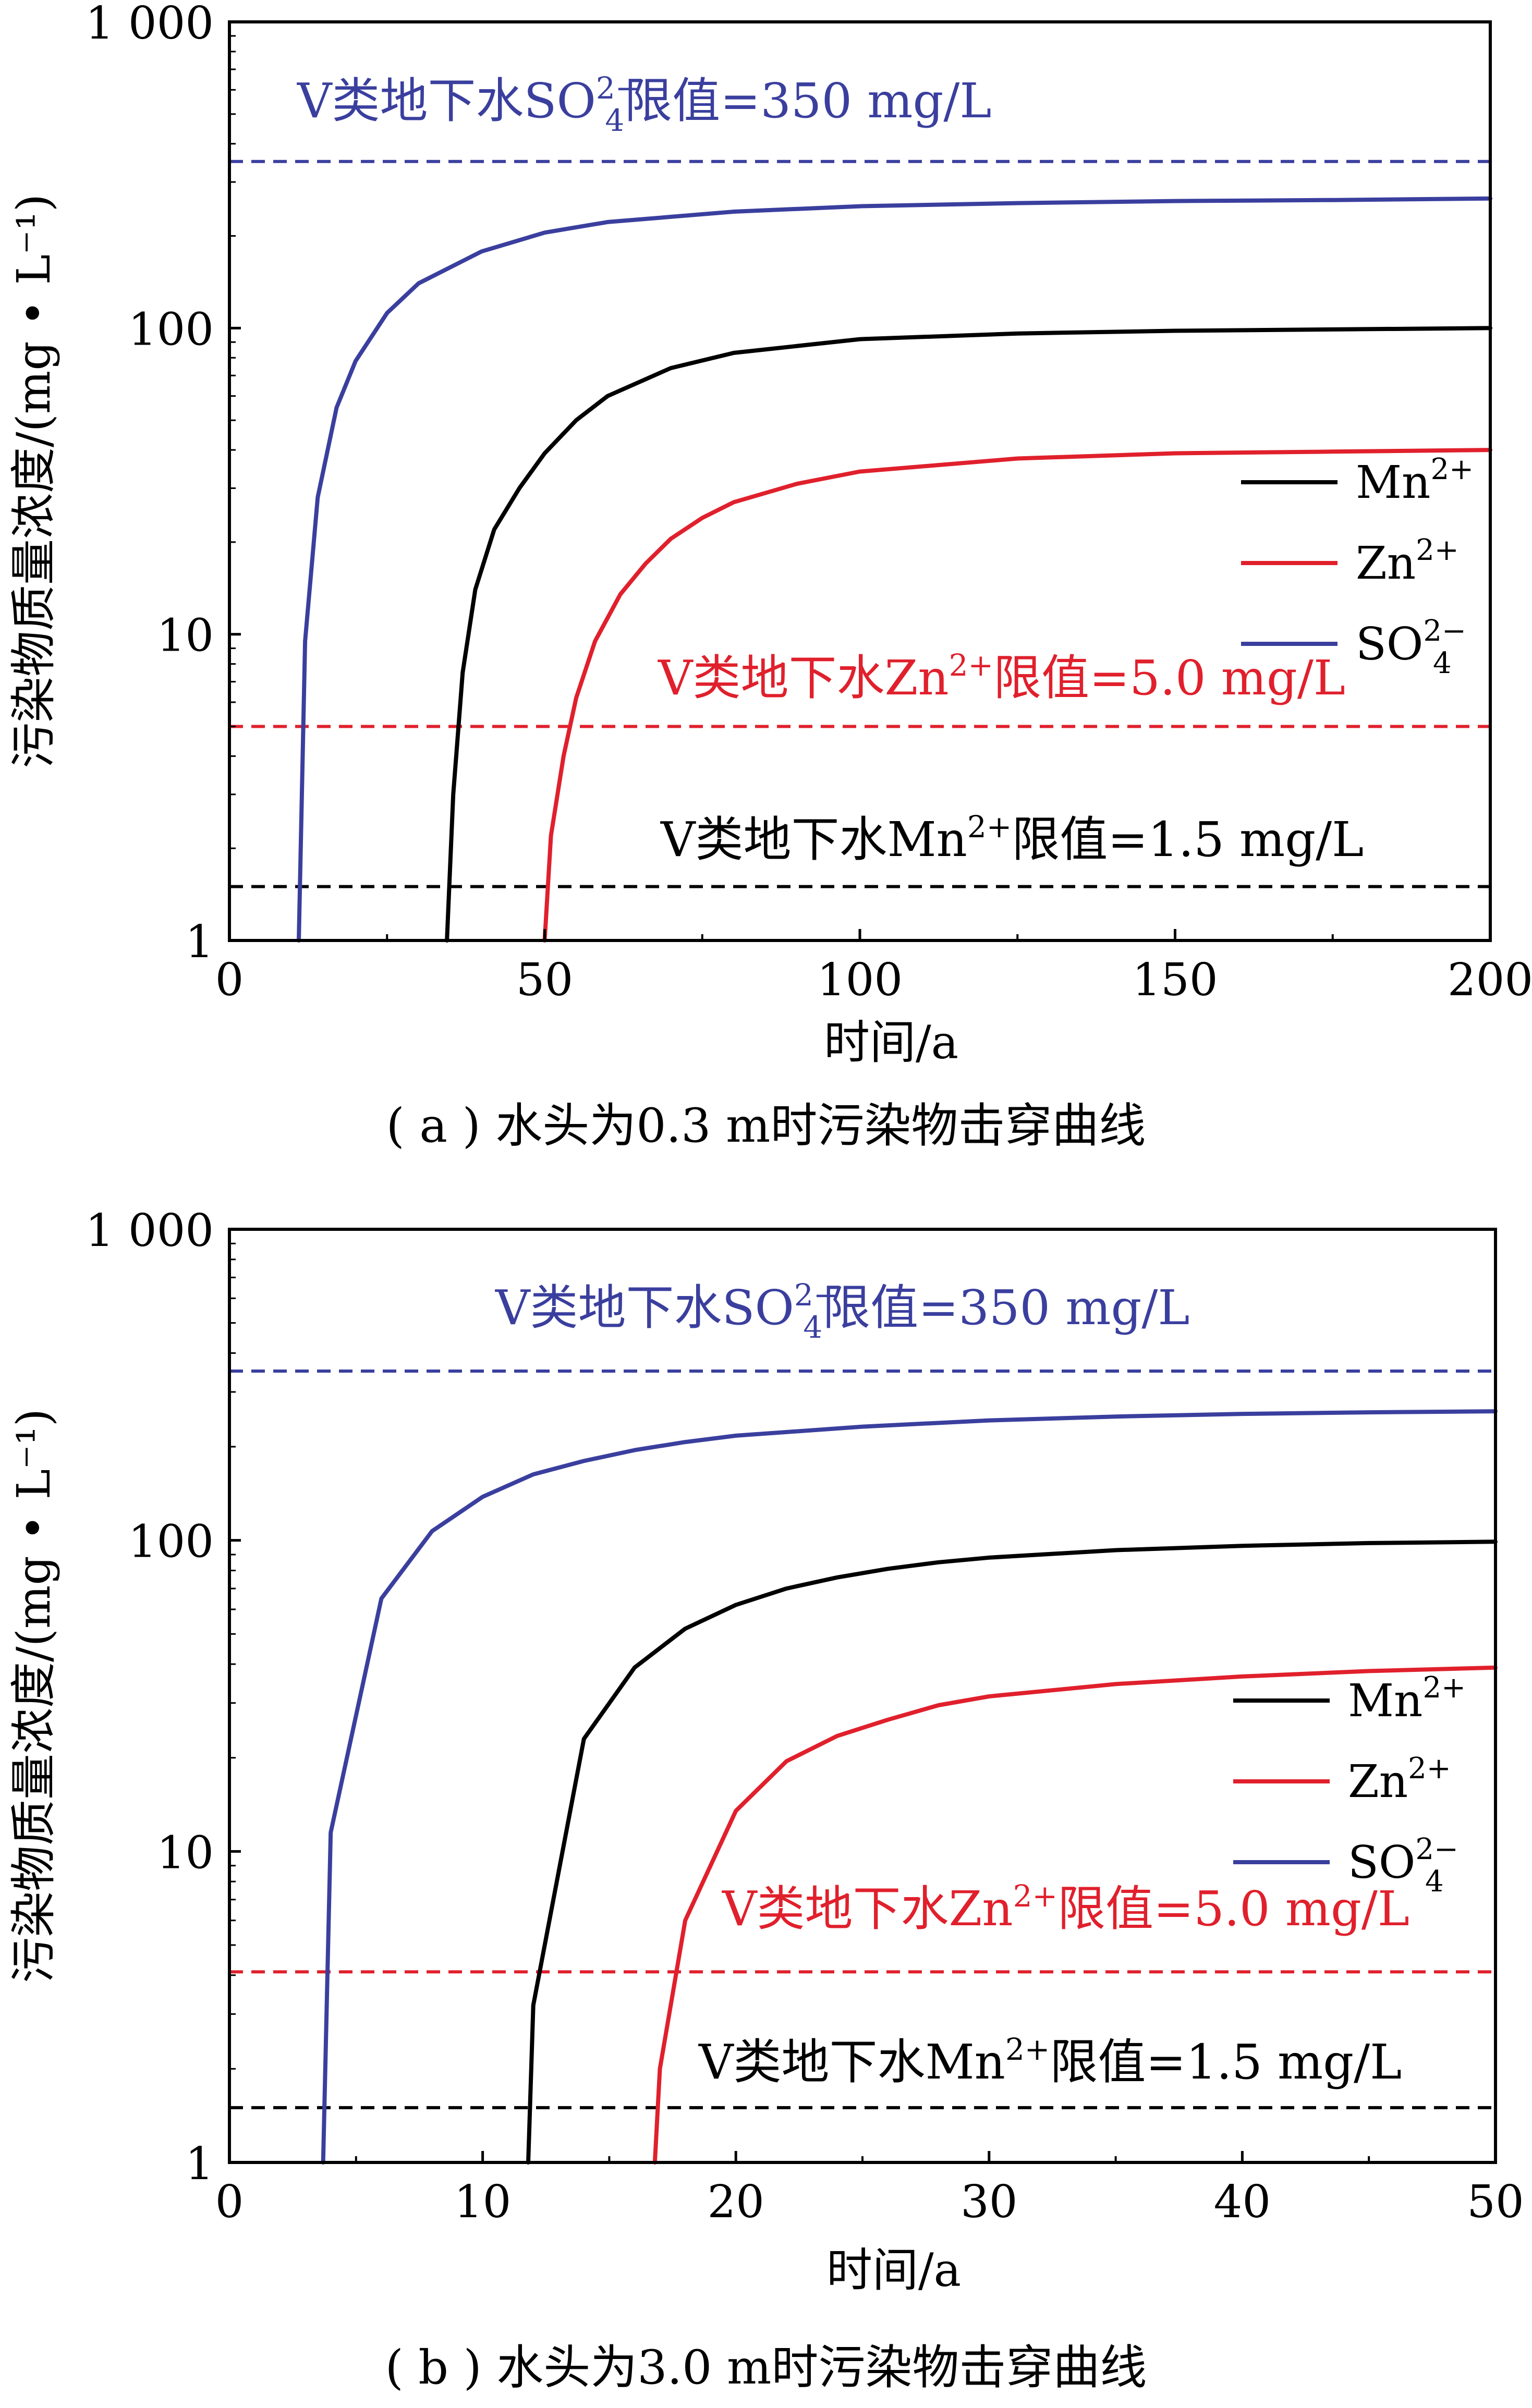 Image resolution: width=1532 pixels, height=2408 pixels. I want to click on x-tick-label: 30, so click(988, 2202).